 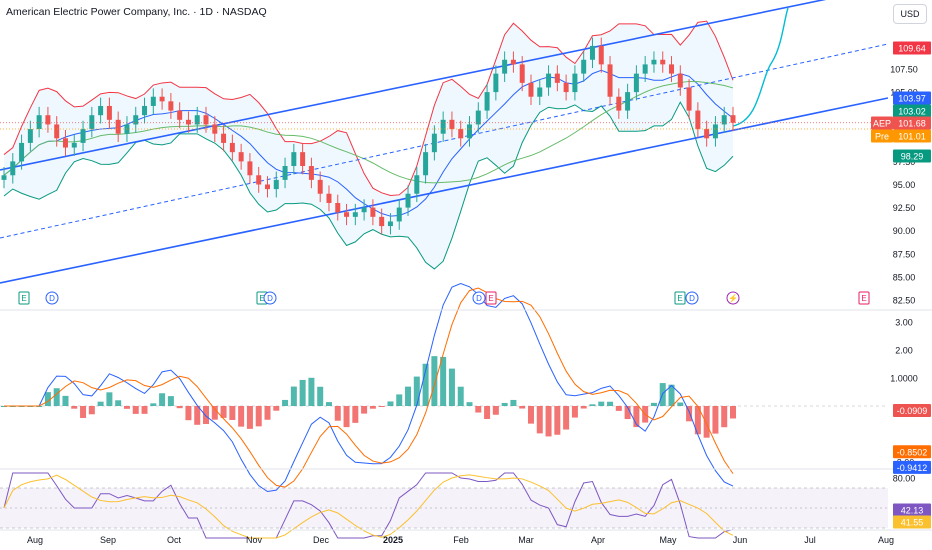 I want to click on macd-axis-tick: 2.00, so click(x=904, y=351).